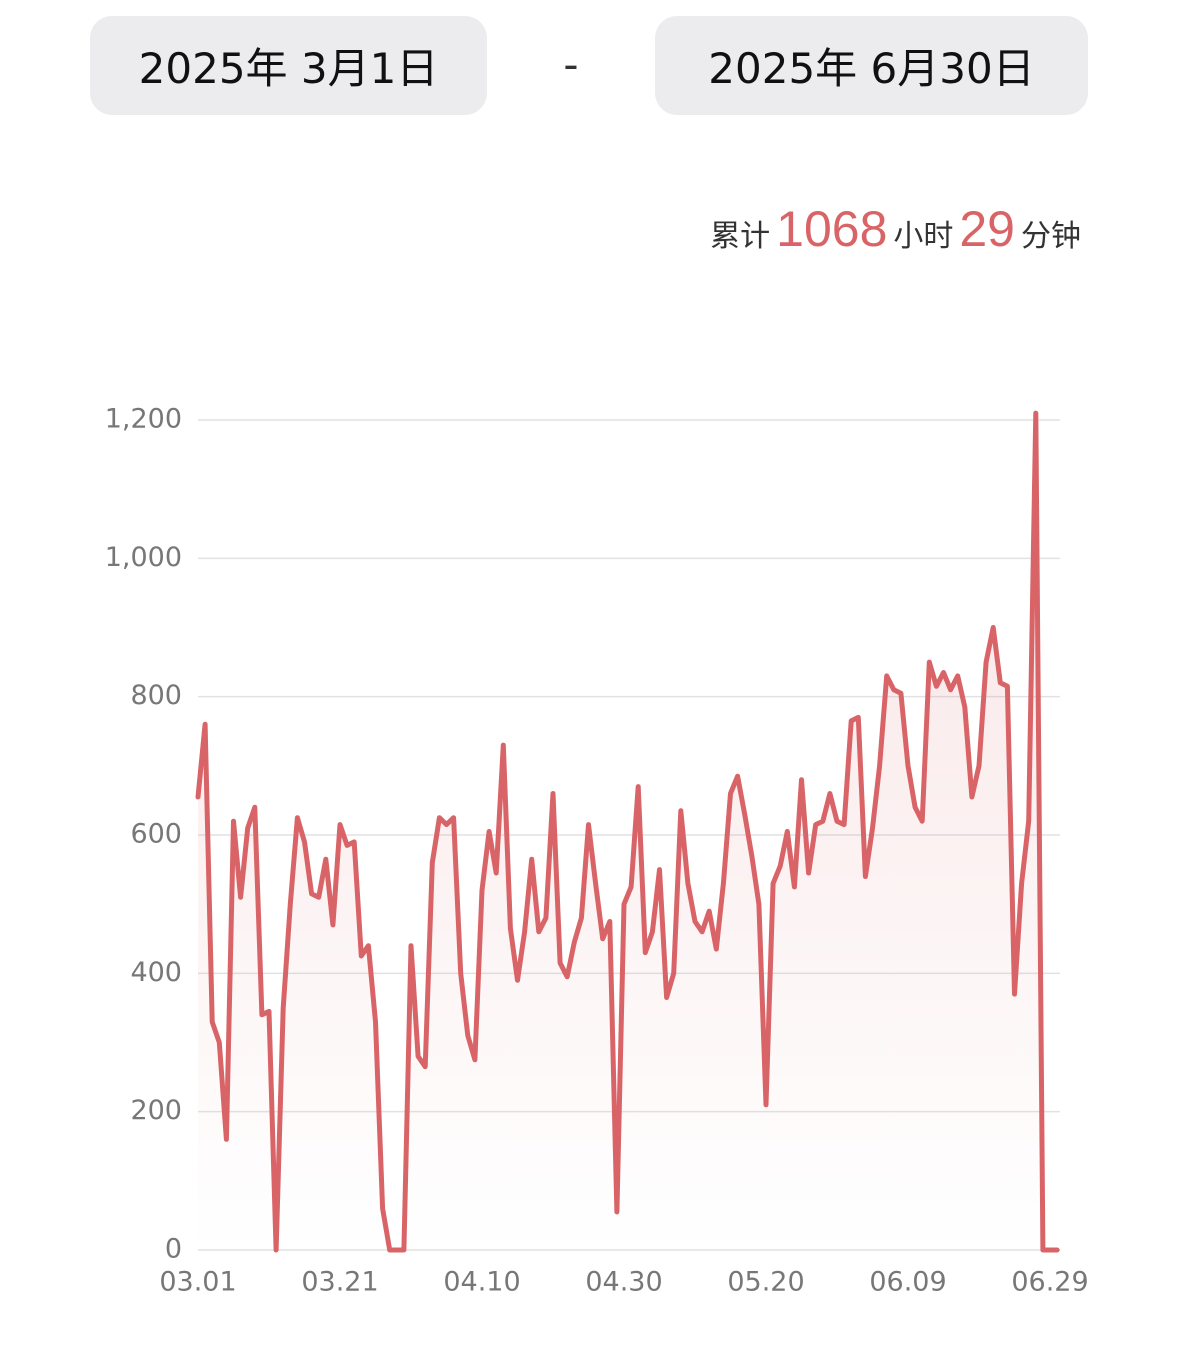  What do you see at coordinates (143, 419) in the screenshot?
I see `y-tick-label: 1,200` at bounding box center [143, 419].